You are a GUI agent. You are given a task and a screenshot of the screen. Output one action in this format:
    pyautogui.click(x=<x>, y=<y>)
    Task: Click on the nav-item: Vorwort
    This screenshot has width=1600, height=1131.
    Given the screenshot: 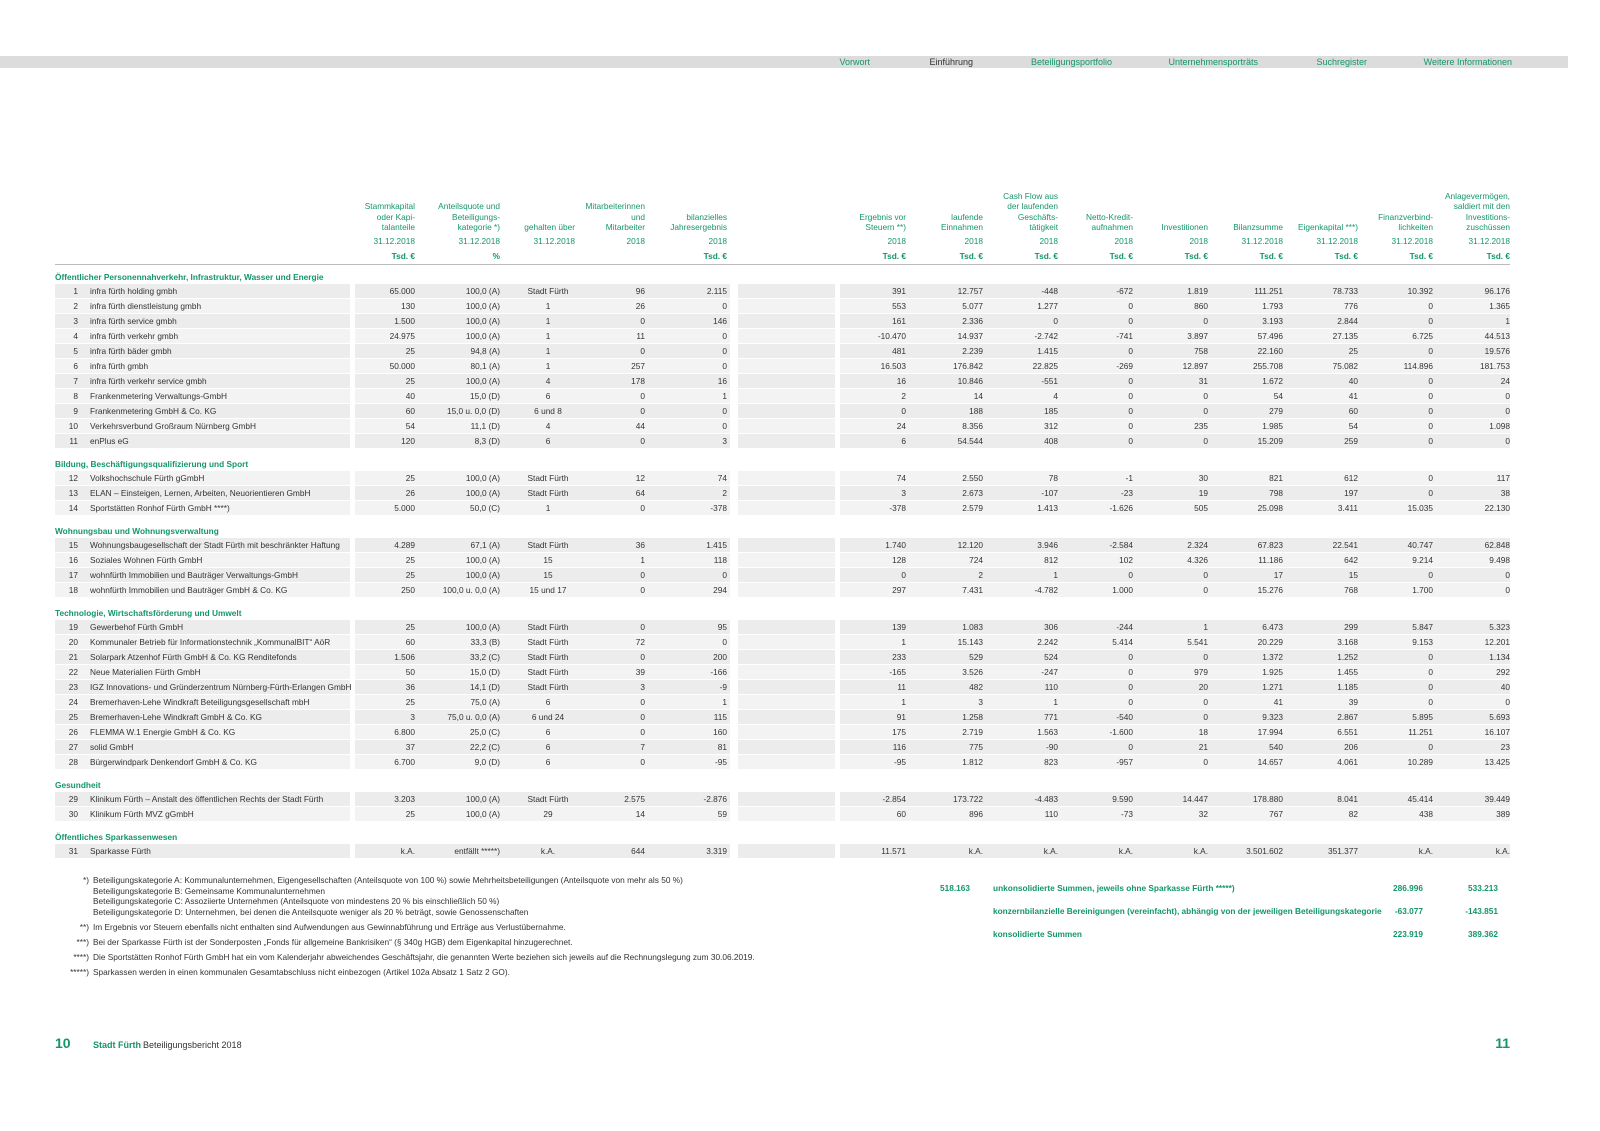 What is the action you would take?
    pyautogui.click(x=854, y=62)
    